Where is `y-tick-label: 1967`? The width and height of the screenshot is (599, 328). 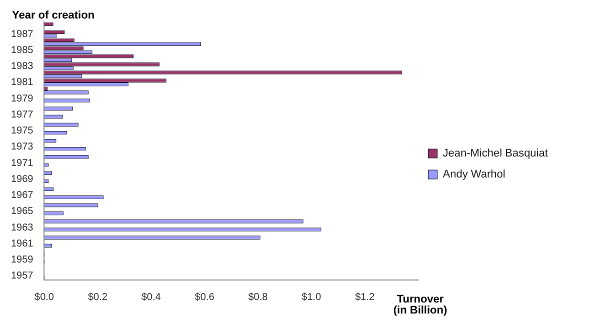 y-tick-label: 1967 is located at coordinates (22, 196).